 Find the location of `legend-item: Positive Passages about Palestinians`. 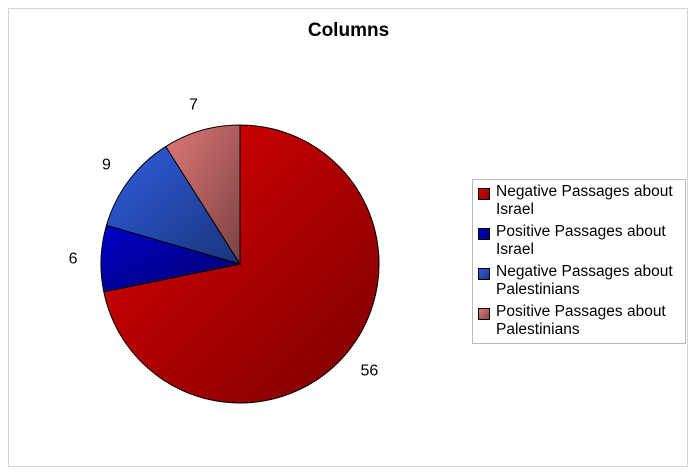

legend-item: Positive Passages about Palestinians is located at coordinates (579, 321).